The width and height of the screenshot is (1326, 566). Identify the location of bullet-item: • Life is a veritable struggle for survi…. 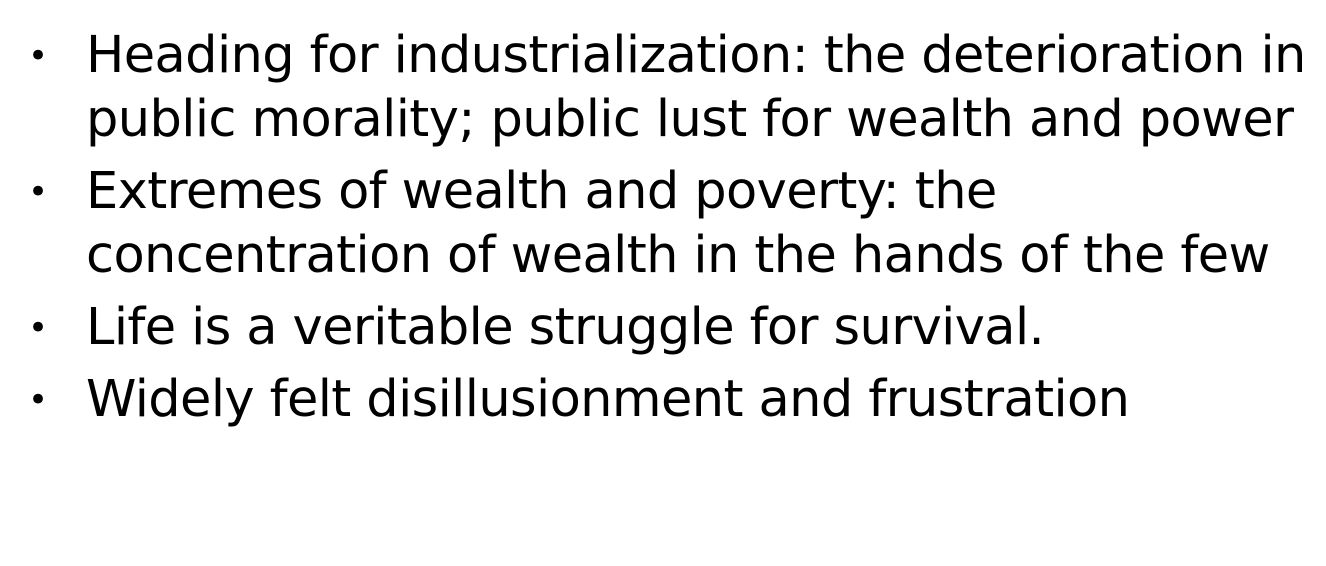
(668, 328).